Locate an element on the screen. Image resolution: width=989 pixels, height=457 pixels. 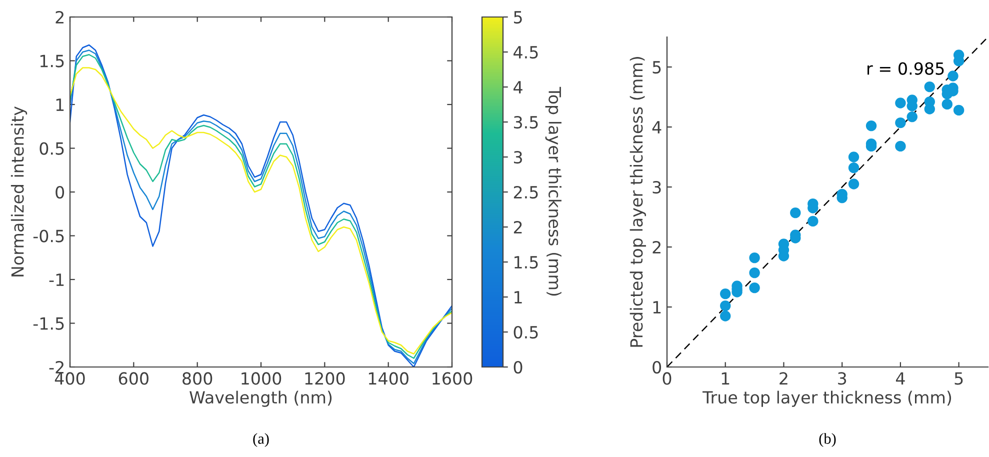
color-bar-label: 5 is located at coordinates (518, 17).